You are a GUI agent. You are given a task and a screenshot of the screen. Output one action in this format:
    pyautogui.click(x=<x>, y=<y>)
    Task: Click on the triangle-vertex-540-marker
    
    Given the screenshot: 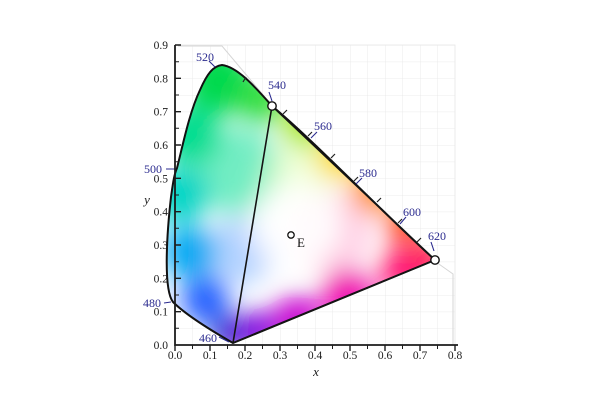 What is the action you would take?
    pyautogui.click(x=272, y=106)
    